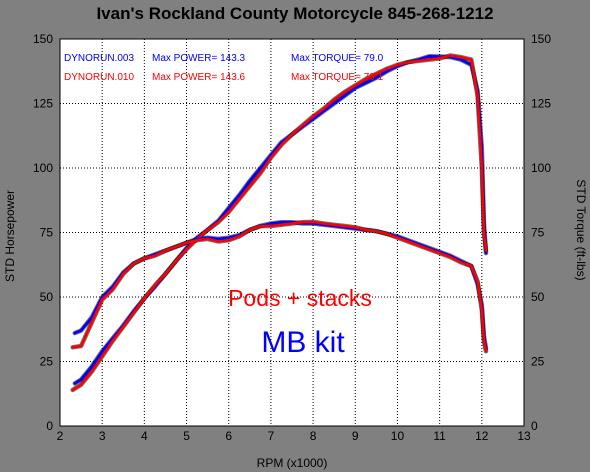  Describe the element at coordinates (99, 77) in the screenshot. I see `legend-run-010: DYNORUN.010` at that location.